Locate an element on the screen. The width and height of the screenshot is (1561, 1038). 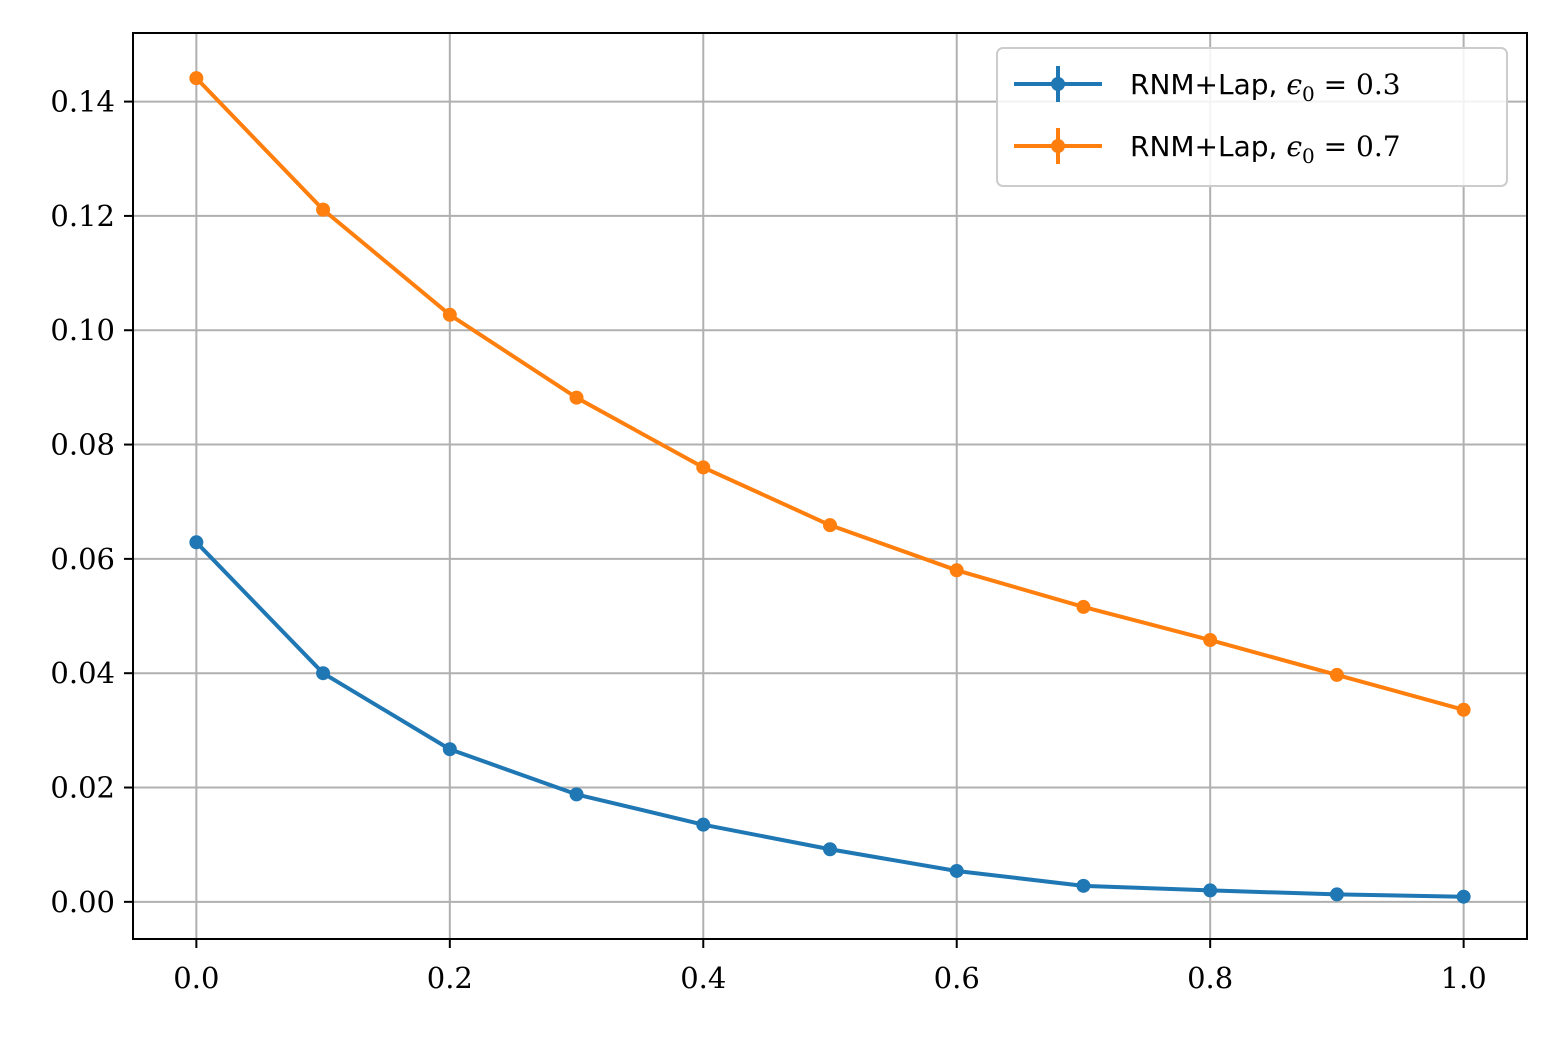
y-tick-label: 0.06 is located at coordinates (82, 559).